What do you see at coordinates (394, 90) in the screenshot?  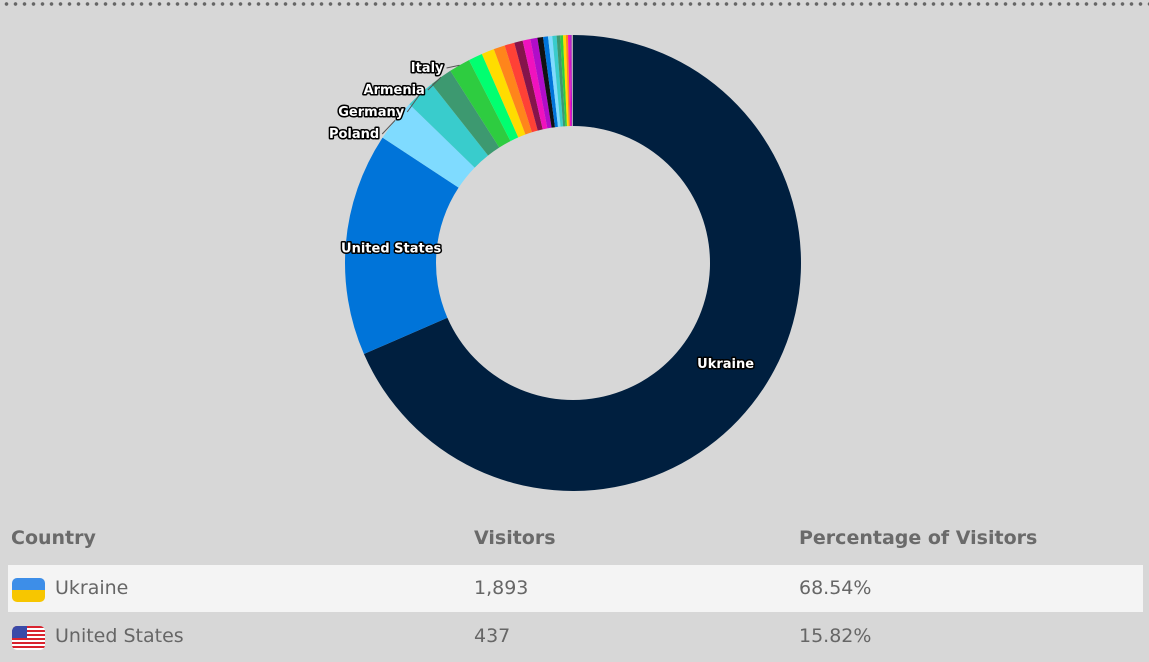 I see `data-label: Armenia` at bounding box center [394, 90].